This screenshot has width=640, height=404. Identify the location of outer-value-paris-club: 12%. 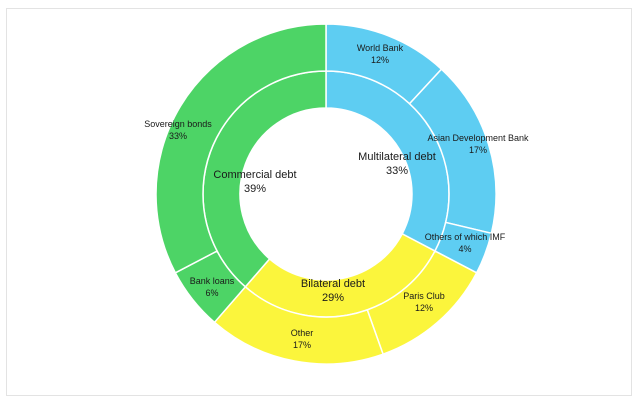
(424, 308).